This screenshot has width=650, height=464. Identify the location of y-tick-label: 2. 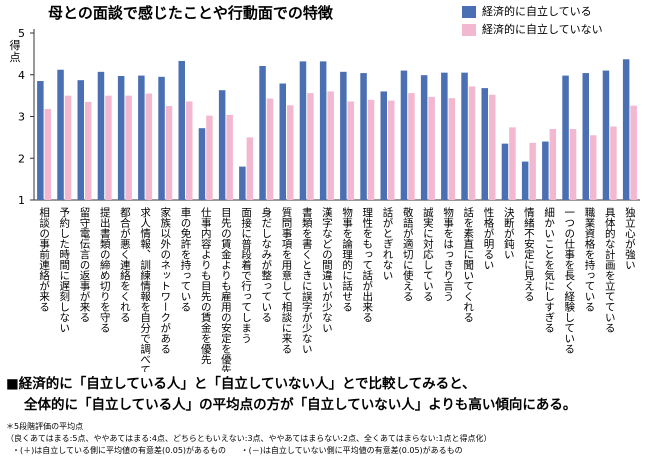
(21, 158).